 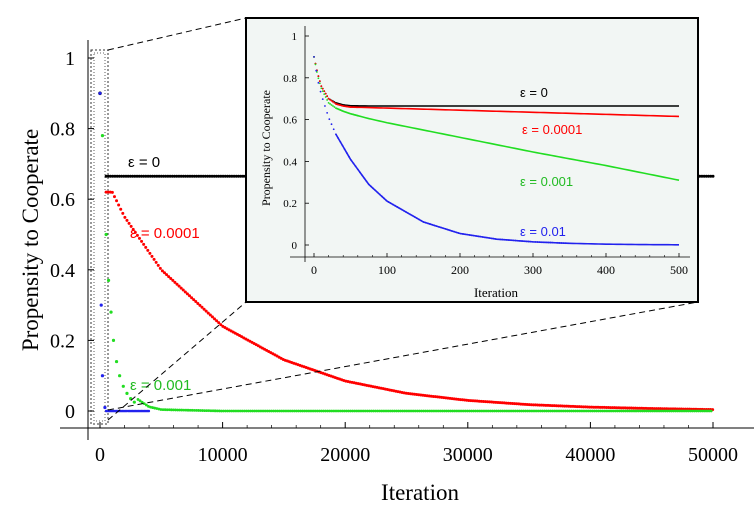 What do you see at coordinates (62, 130) in the screenshot?
I see `main-y-tick-label: 0.8` at bounding box center [62, 130].